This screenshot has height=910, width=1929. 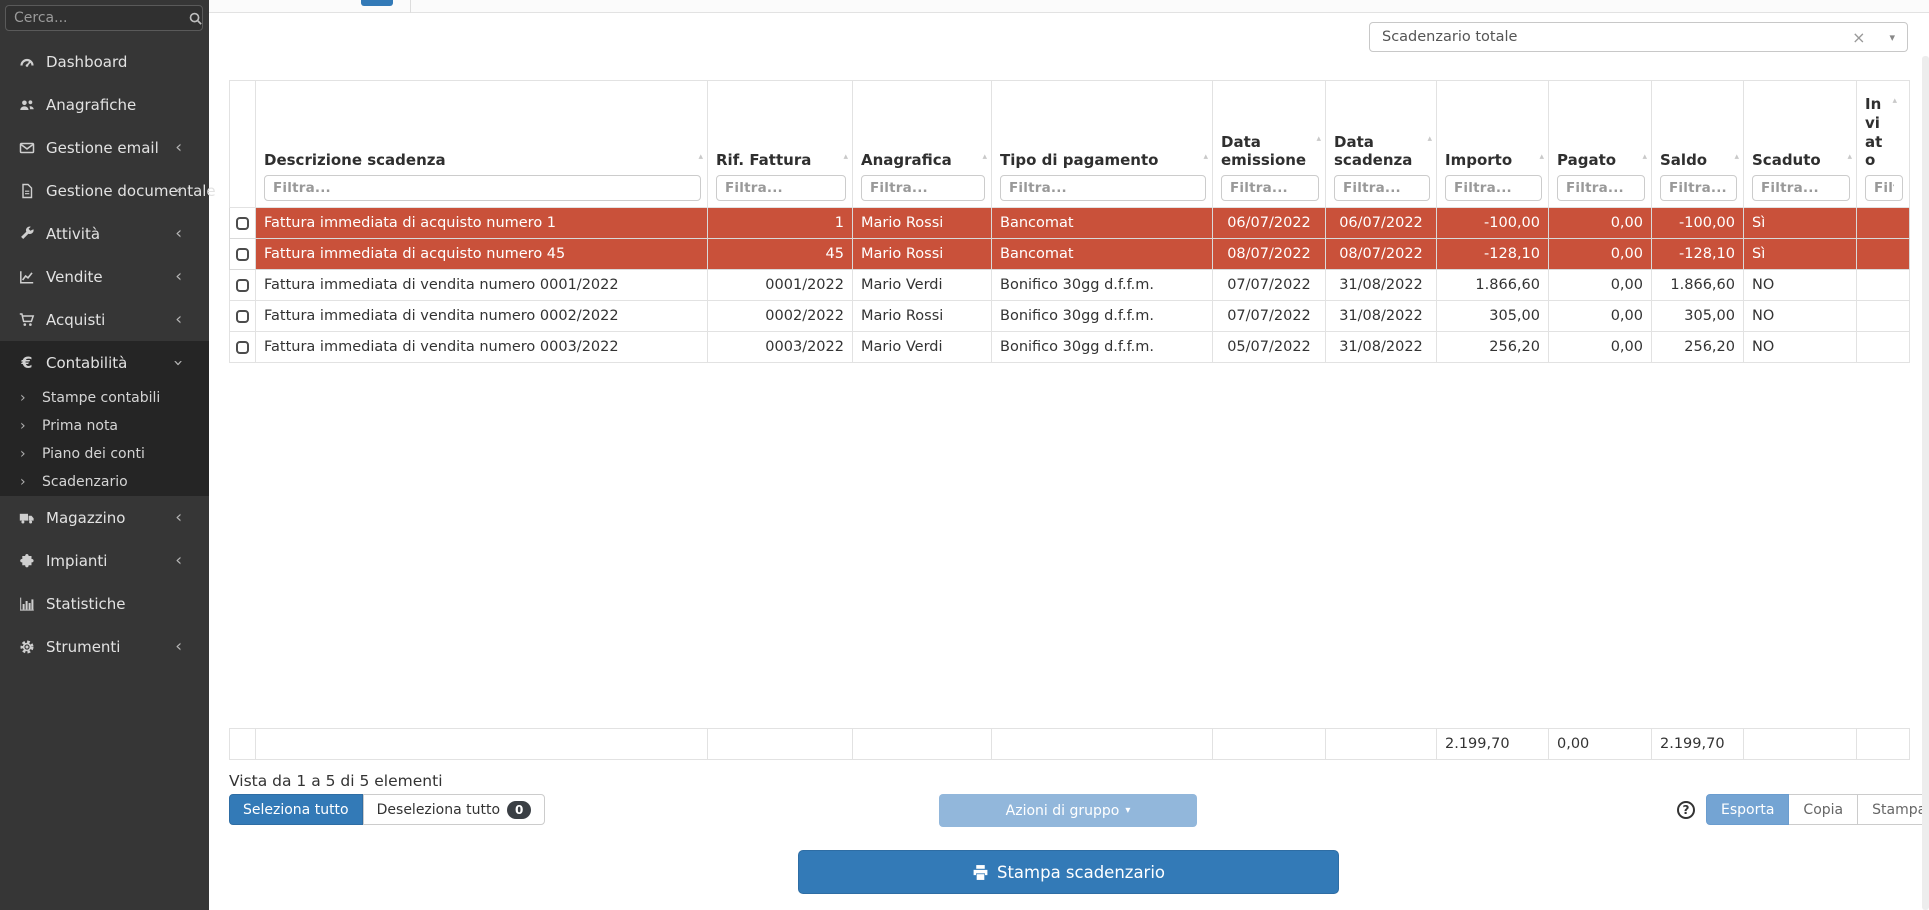 I want to click on sidebar-item-gestione-documentale: Gestione documentale ‹, so click(x=108, y=190).